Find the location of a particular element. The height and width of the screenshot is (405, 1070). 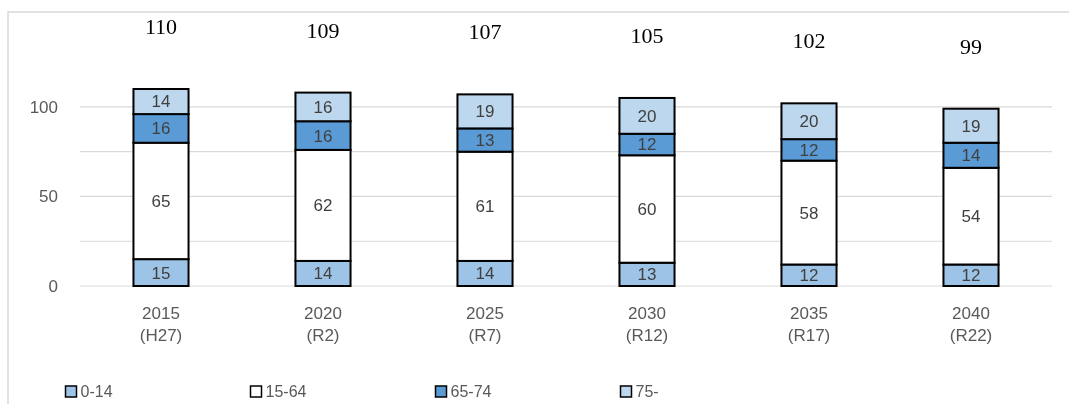

x-tick-label: 2035 (R17) is located at coordinates (809, 324).